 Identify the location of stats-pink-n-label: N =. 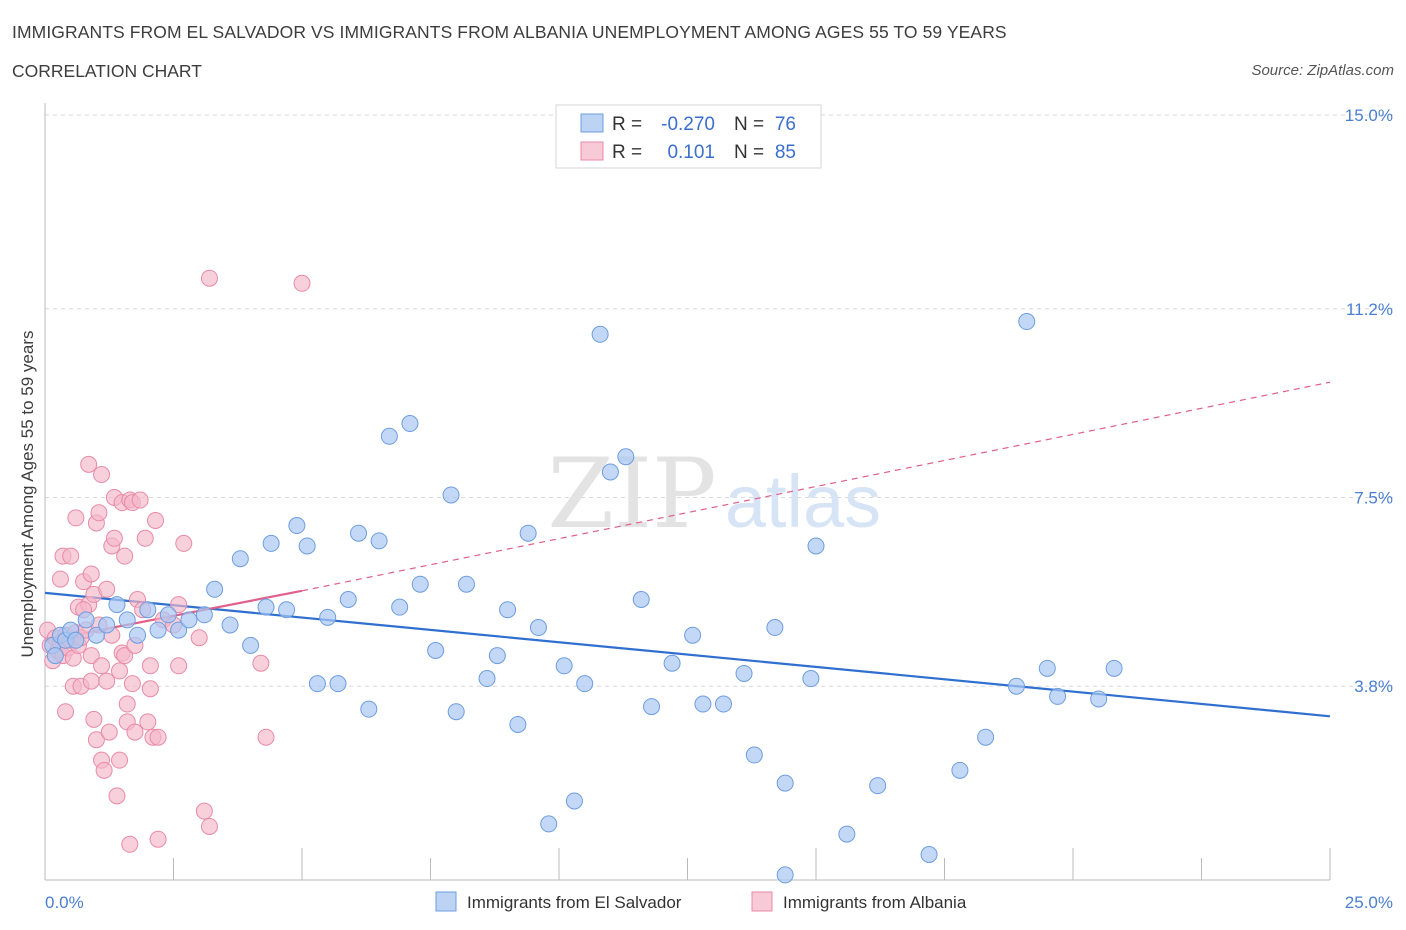
(749, 152).